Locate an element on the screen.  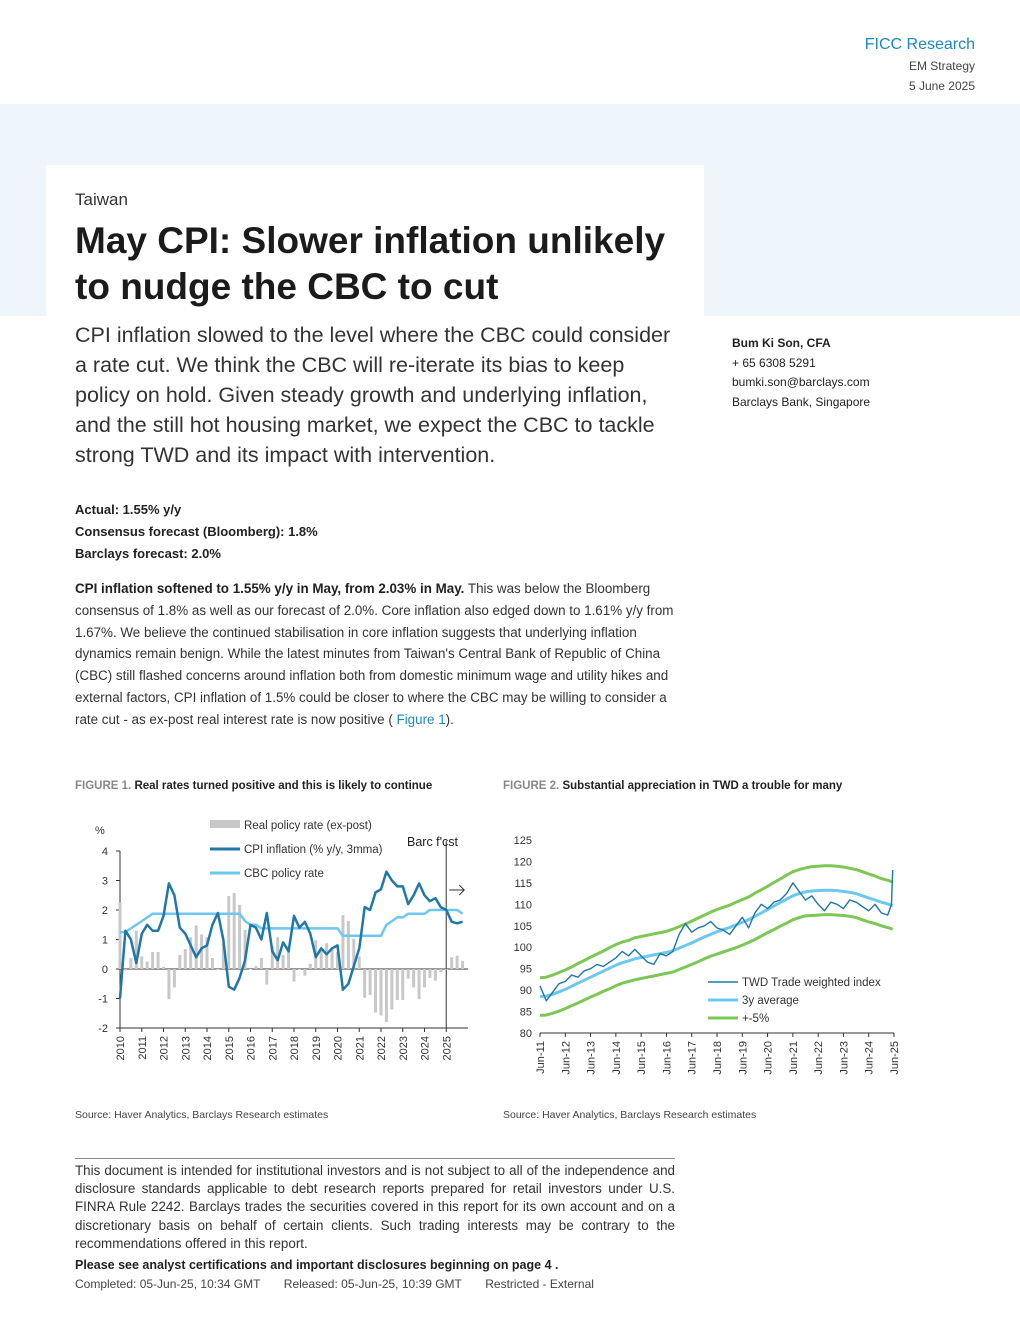
figure-1-annotation: Barc f'cst is located at coordinates (433, 842).